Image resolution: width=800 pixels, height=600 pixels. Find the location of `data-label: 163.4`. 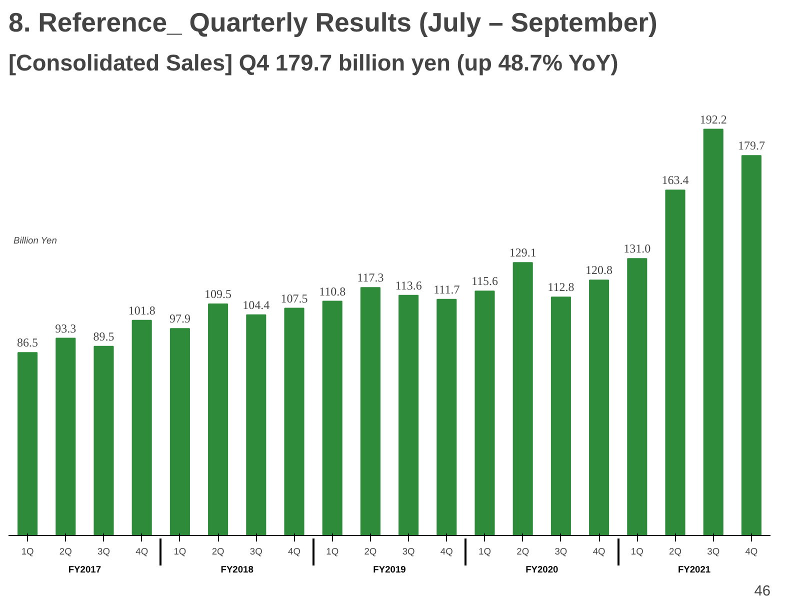

data-label: 163.4 is located at coordinates (675, 180).